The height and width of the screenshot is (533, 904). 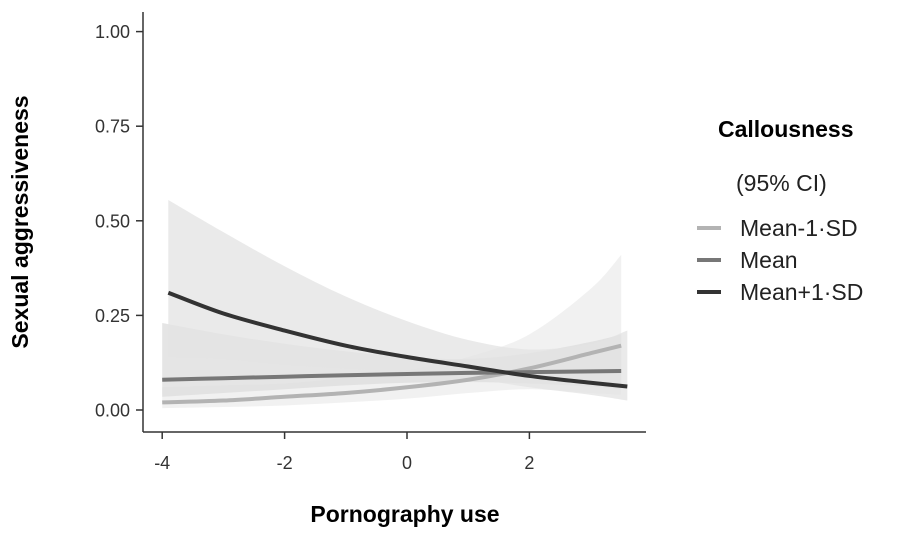 What do you see at coordinates (799, 228) in the screenshot?
I see `legend-label-mean-1-sd: Mean-1·SD` at bounding box center [799, 228].